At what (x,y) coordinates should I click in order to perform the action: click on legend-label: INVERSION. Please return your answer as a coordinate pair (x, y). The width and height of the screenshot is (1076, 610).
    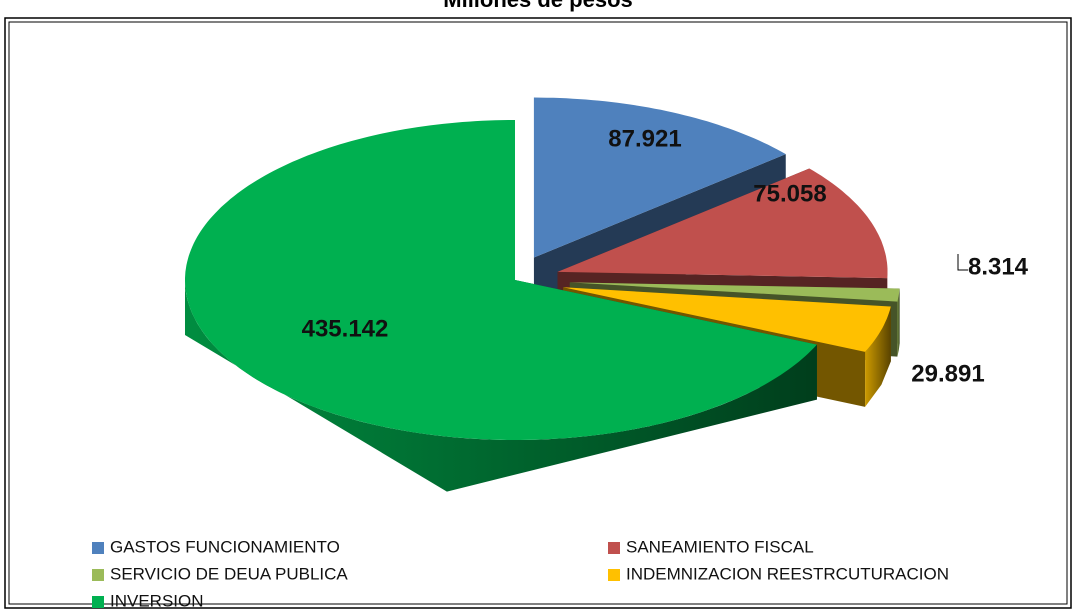
    Looking at the image, I should click on (157, 600).